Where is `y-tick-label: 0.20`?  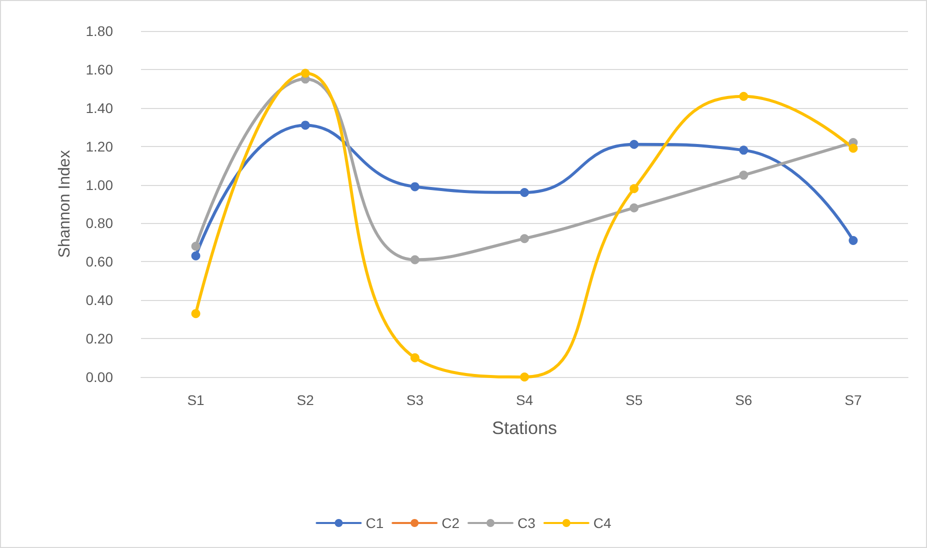 y-tick-label: 0.20 is located at coordinates (100, 338).